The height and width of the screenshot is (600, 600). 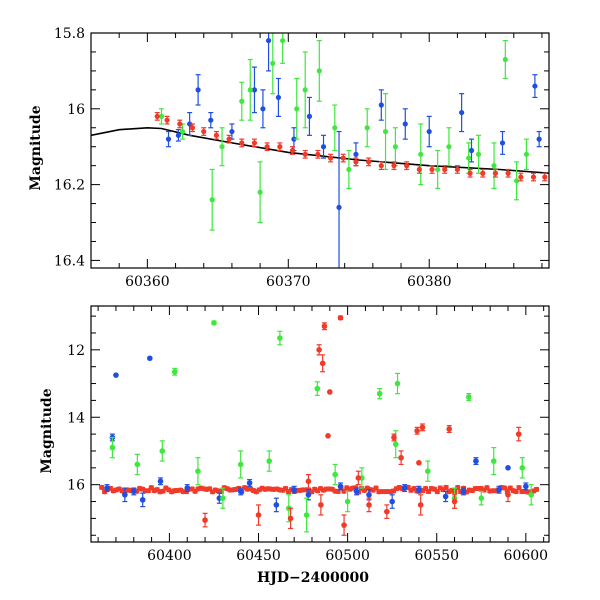 I want to click on y-tick-label: 14, so click(x=76, y=418).